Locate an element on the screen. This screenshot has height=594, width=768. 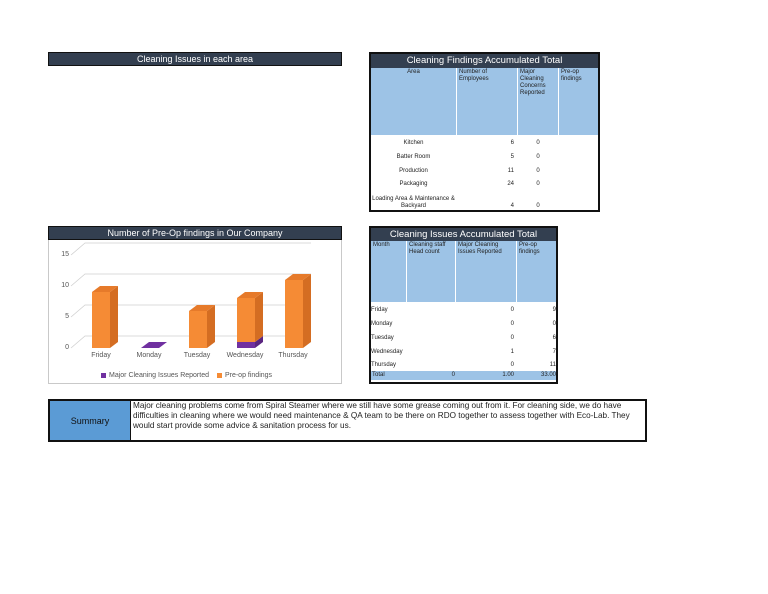
y-tick: 5 is located at coordinates (67, 316).